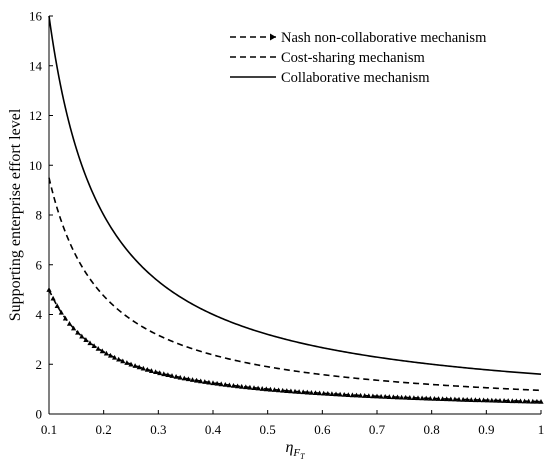 This screenshot has height=464, width=550. Describe the element at coordinates (35, 165) in the screenshot. I see `y-tick-label: 10` at that location.